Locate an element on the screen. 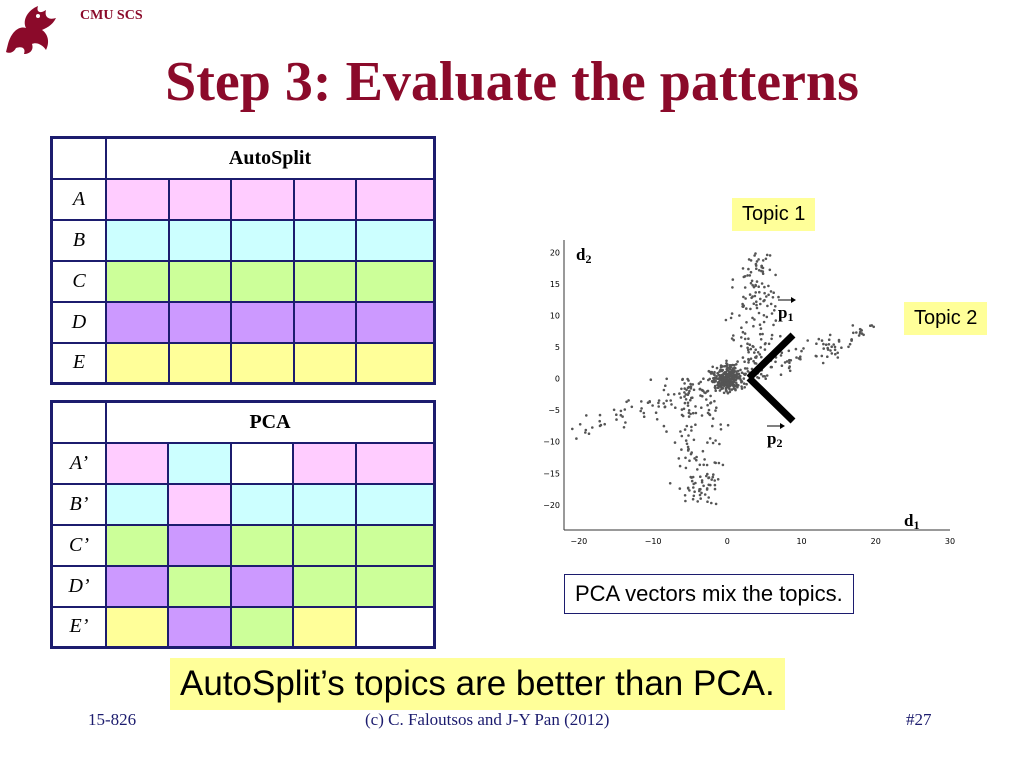 This screenshot has width=1024, height=768. autosplit-table: AutoSplit A B C D E is located at coordinates (243, 260).